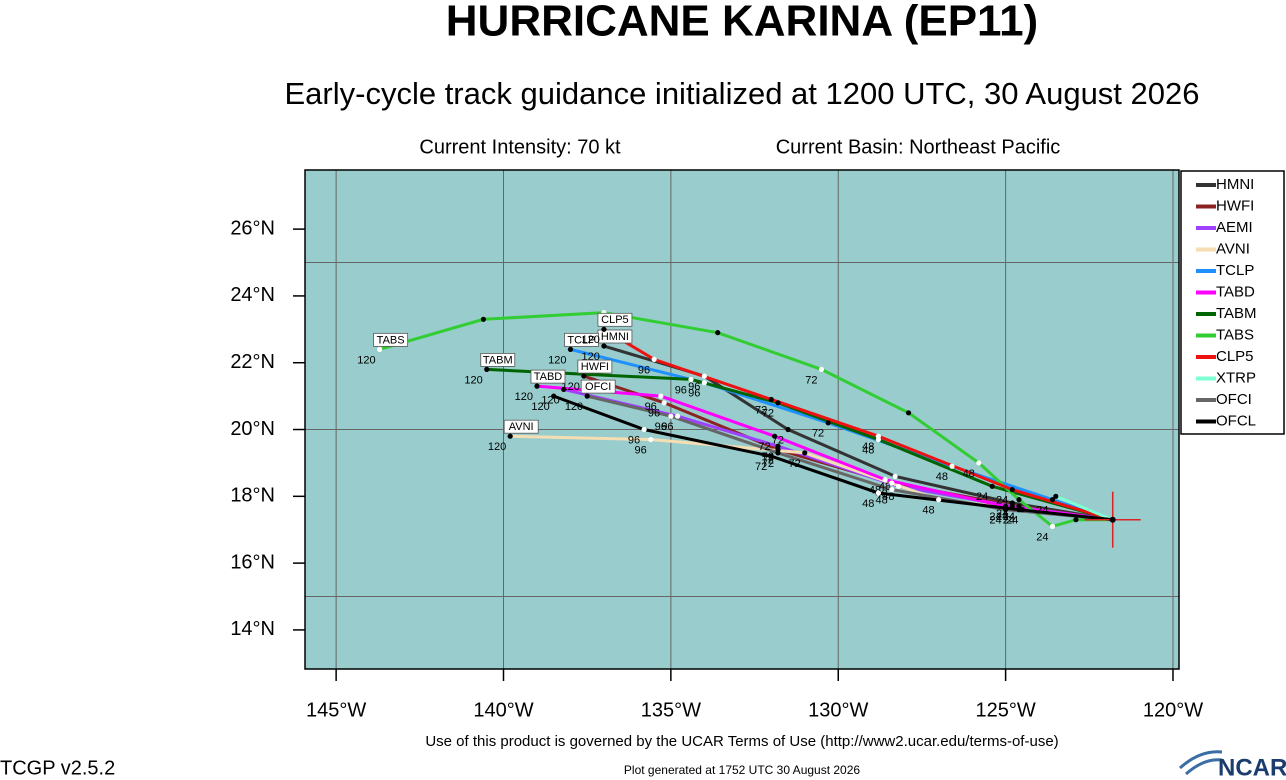 This screenshot has width=1286, height=780. I want to click on x-tick-label: 130°W, so click(838, 710).